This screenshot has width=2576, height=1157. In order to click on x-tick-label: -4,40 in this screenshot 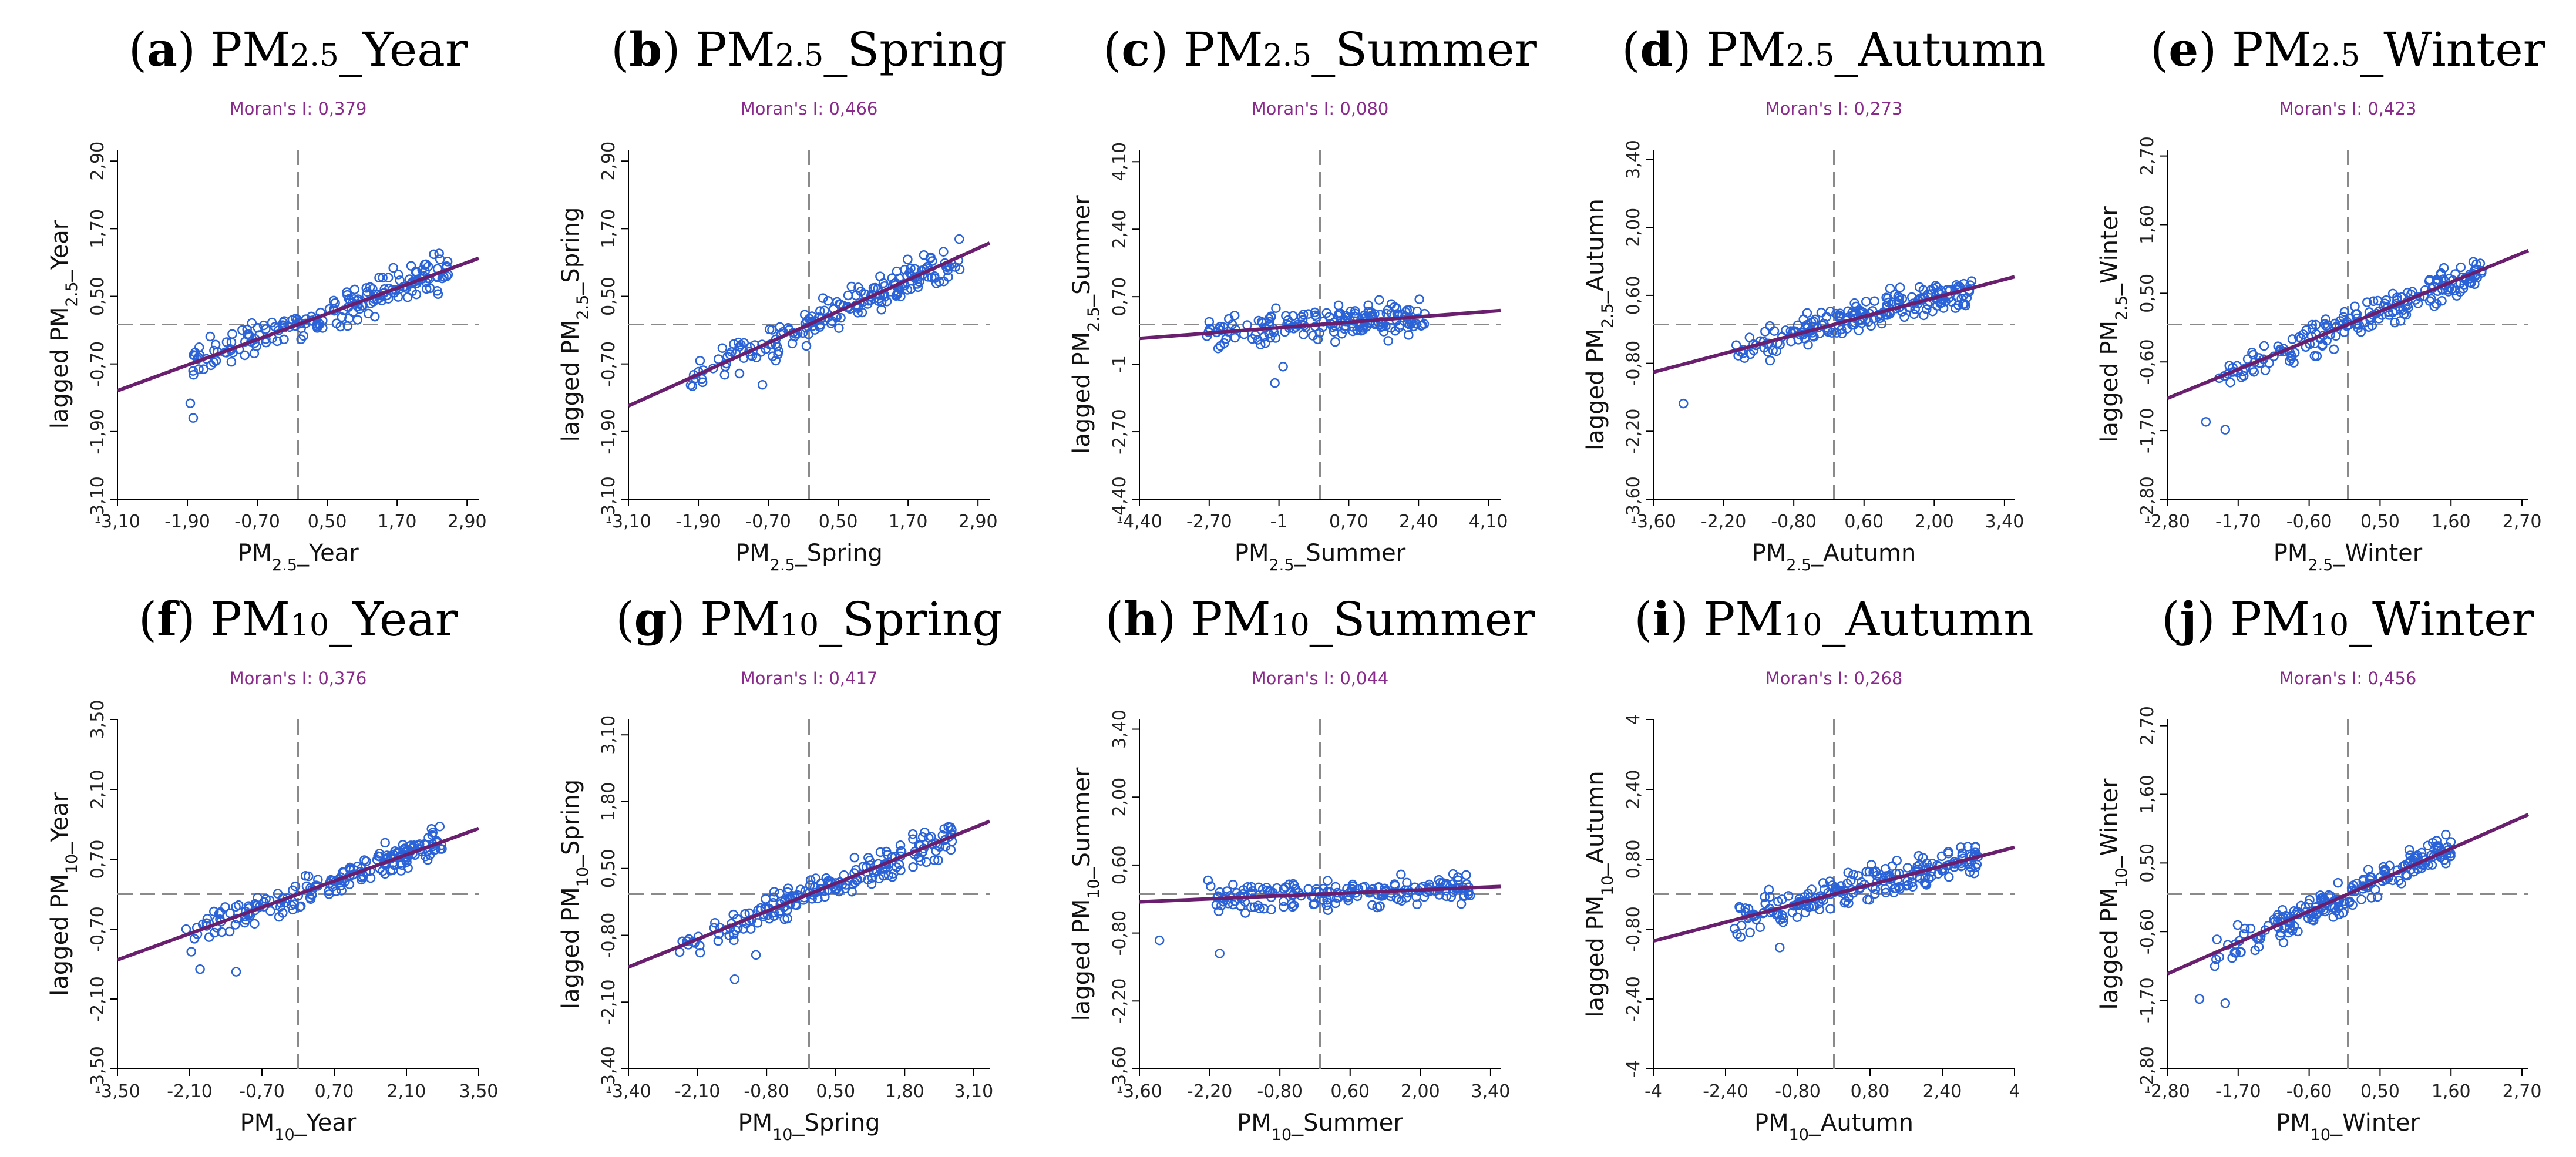, I will do `click(1139, 522)`.